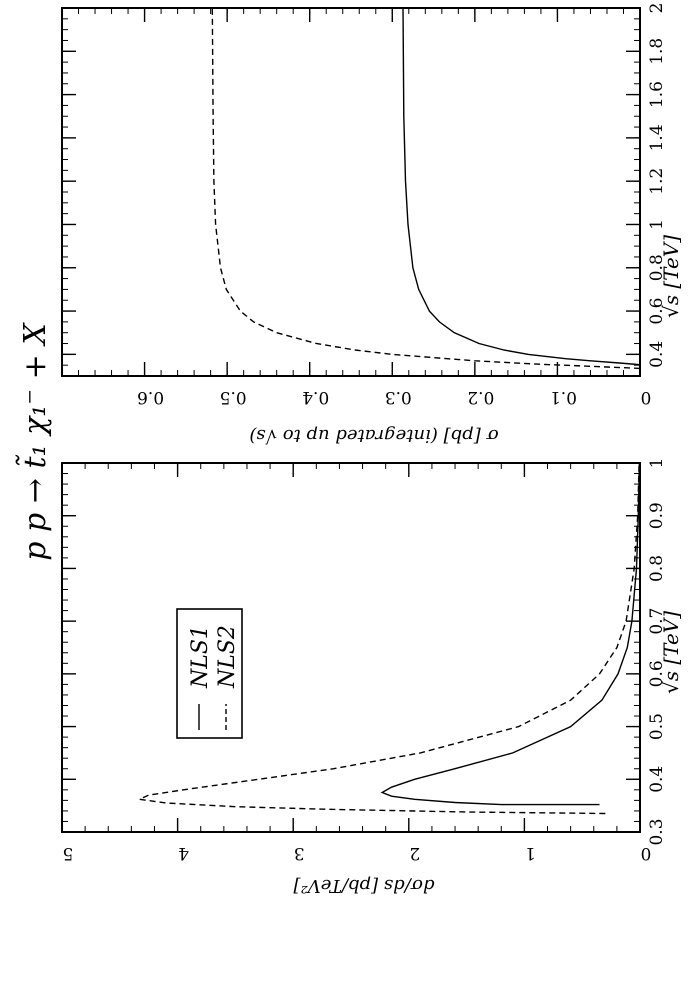 The height and width of the screenshot is (981, 700). I want to click on x-tick-label: 1.8, so click(657, 51).